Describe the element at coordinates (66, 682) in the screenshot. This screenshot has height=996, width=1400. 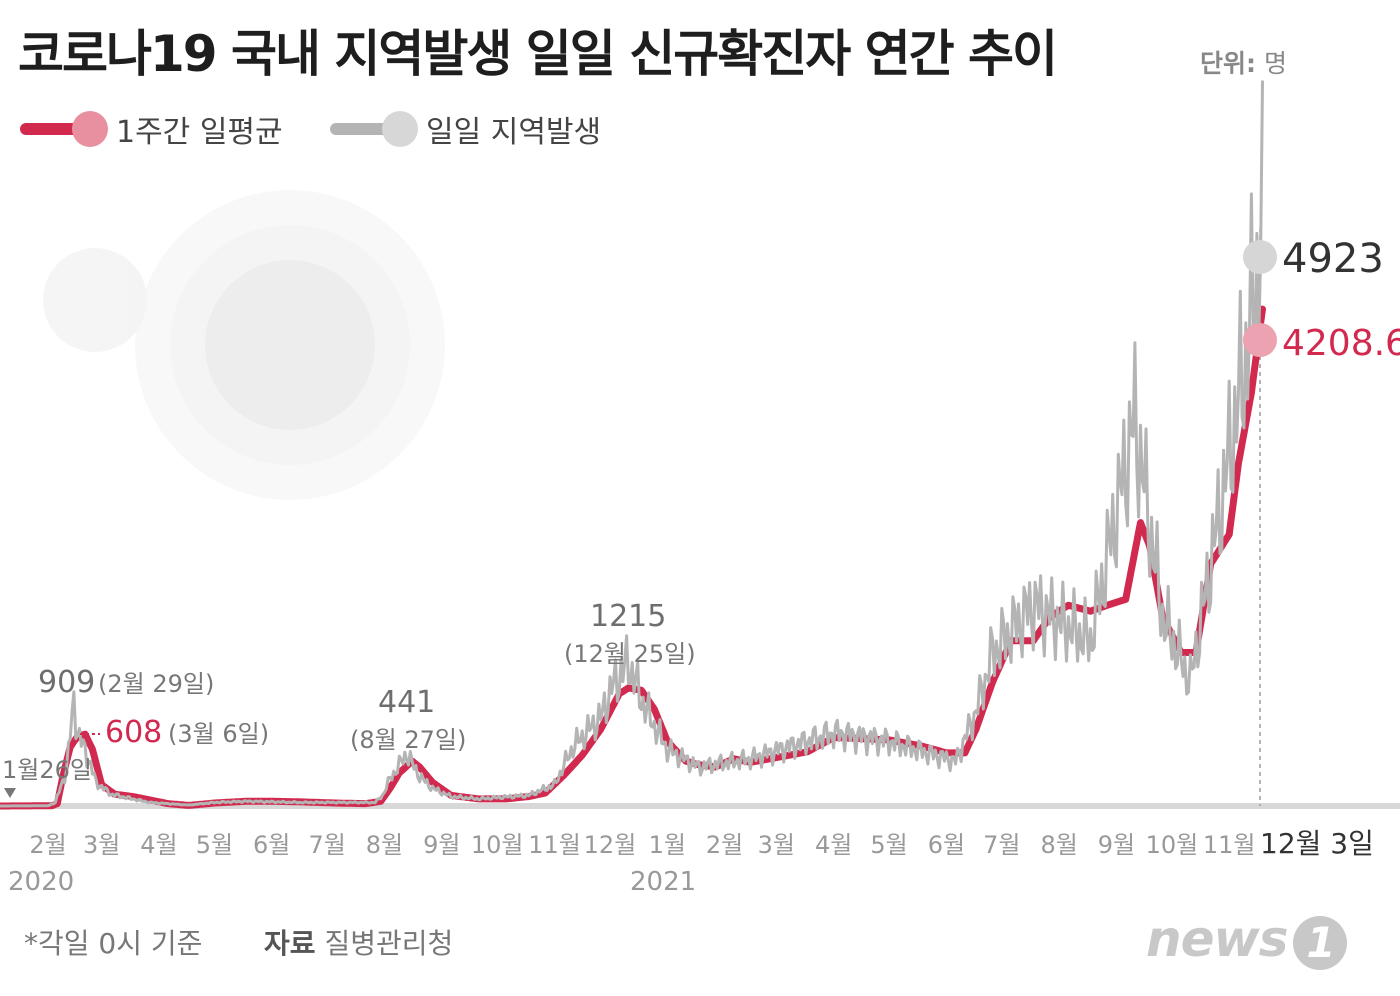
I see `annotation-909-value: 909` at that location.